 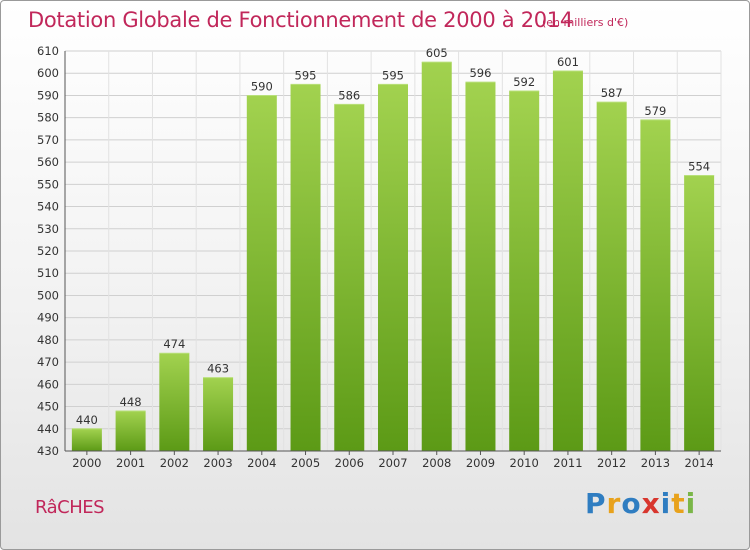 What do you see at coordinates (48, 340) in the screenshot?
I see `y-tick-label: 480` at bounding box center [48, 340].